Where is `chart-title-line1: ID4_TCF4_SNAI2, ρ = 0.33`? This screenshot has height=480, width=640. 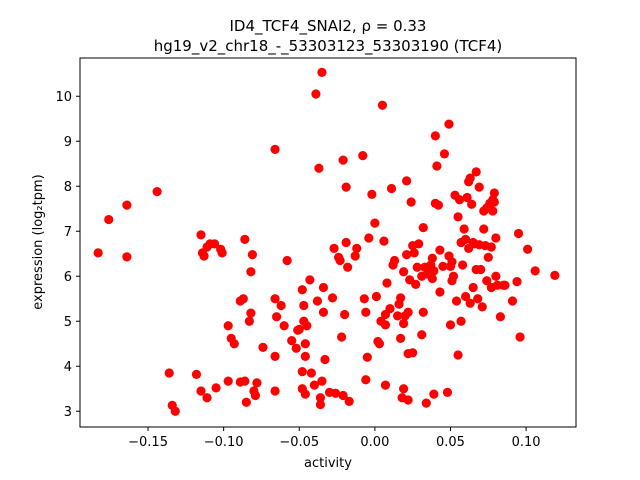
chart-title-line1: ID4_TCF4_SNAI2, ρ = 0.33 is located at coordinates (328, 26).